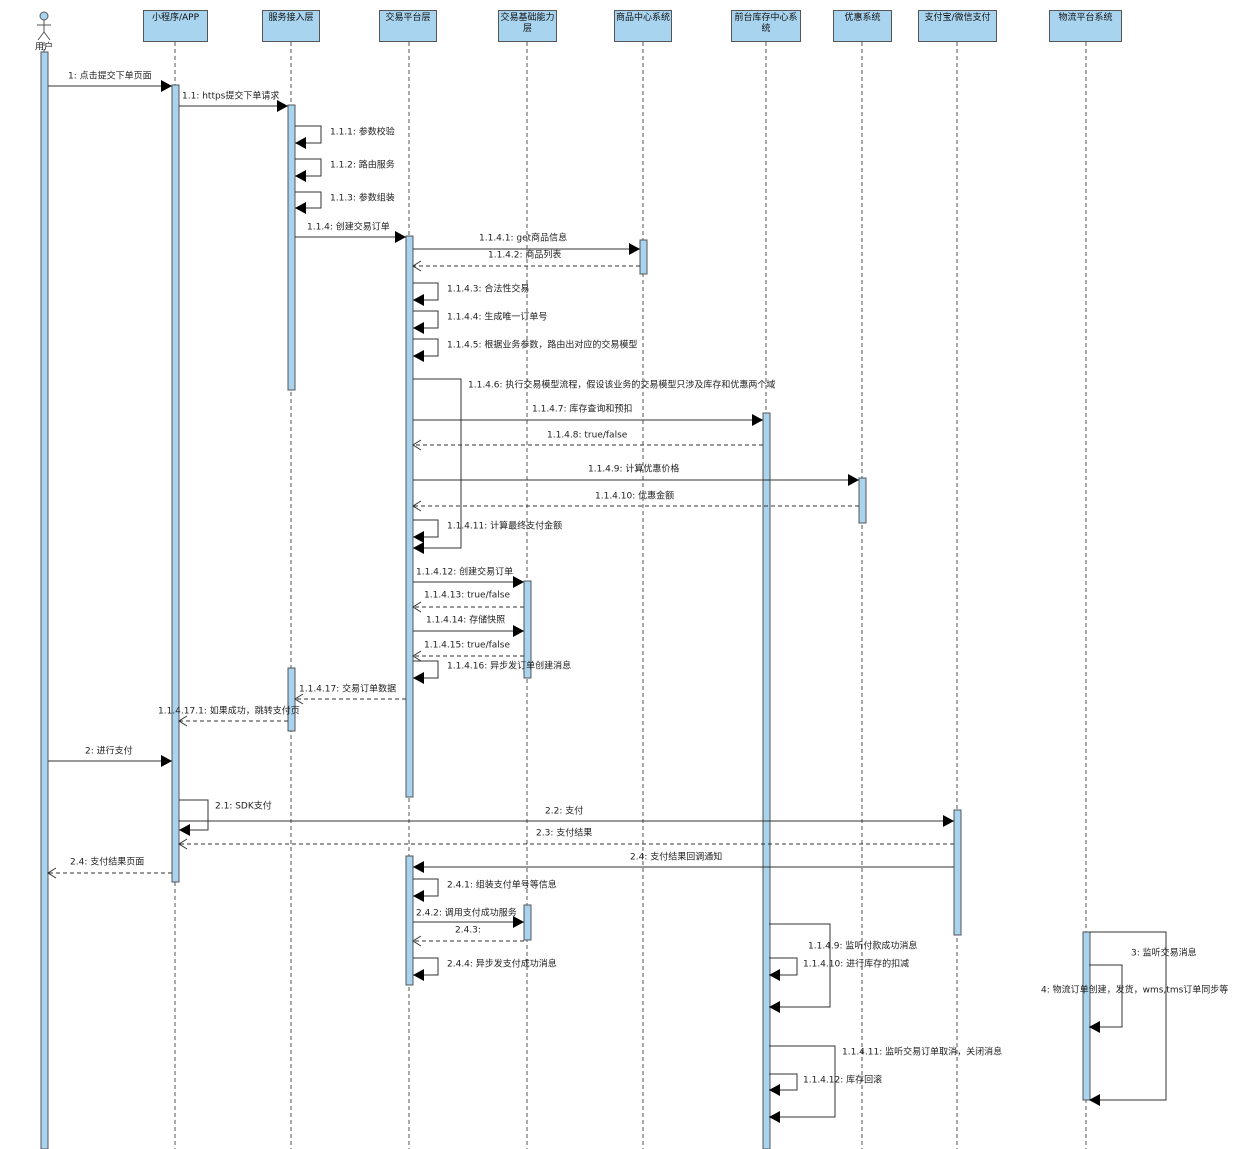 The height and width of the screenshot is (1149, 1240). Describe the element at coordinates (464, 572) in the screenshot. I see `message-label: 1.1.4.12: 创建交易订单` at that location.